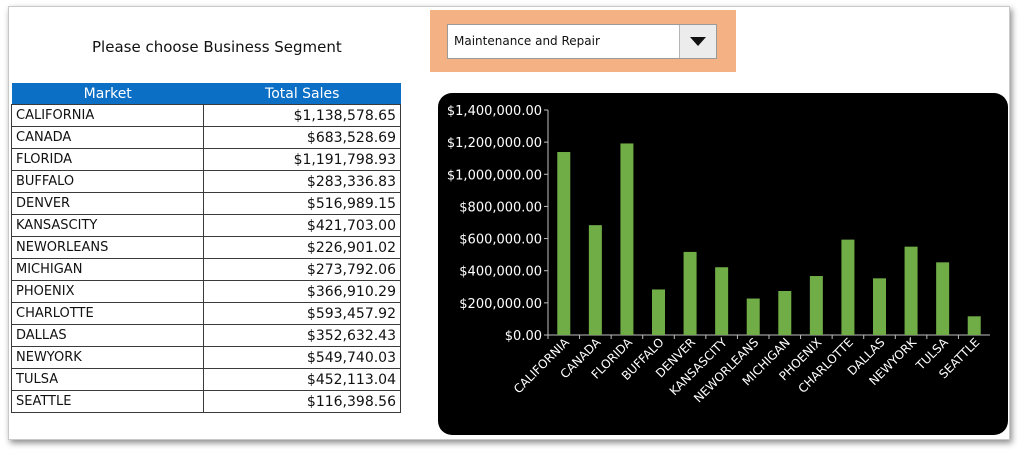  What do you see at coordinates (302, 203) in the screenshot?
I see `total-sales-cell: $516,989.15` at bounding box center [302, 203].